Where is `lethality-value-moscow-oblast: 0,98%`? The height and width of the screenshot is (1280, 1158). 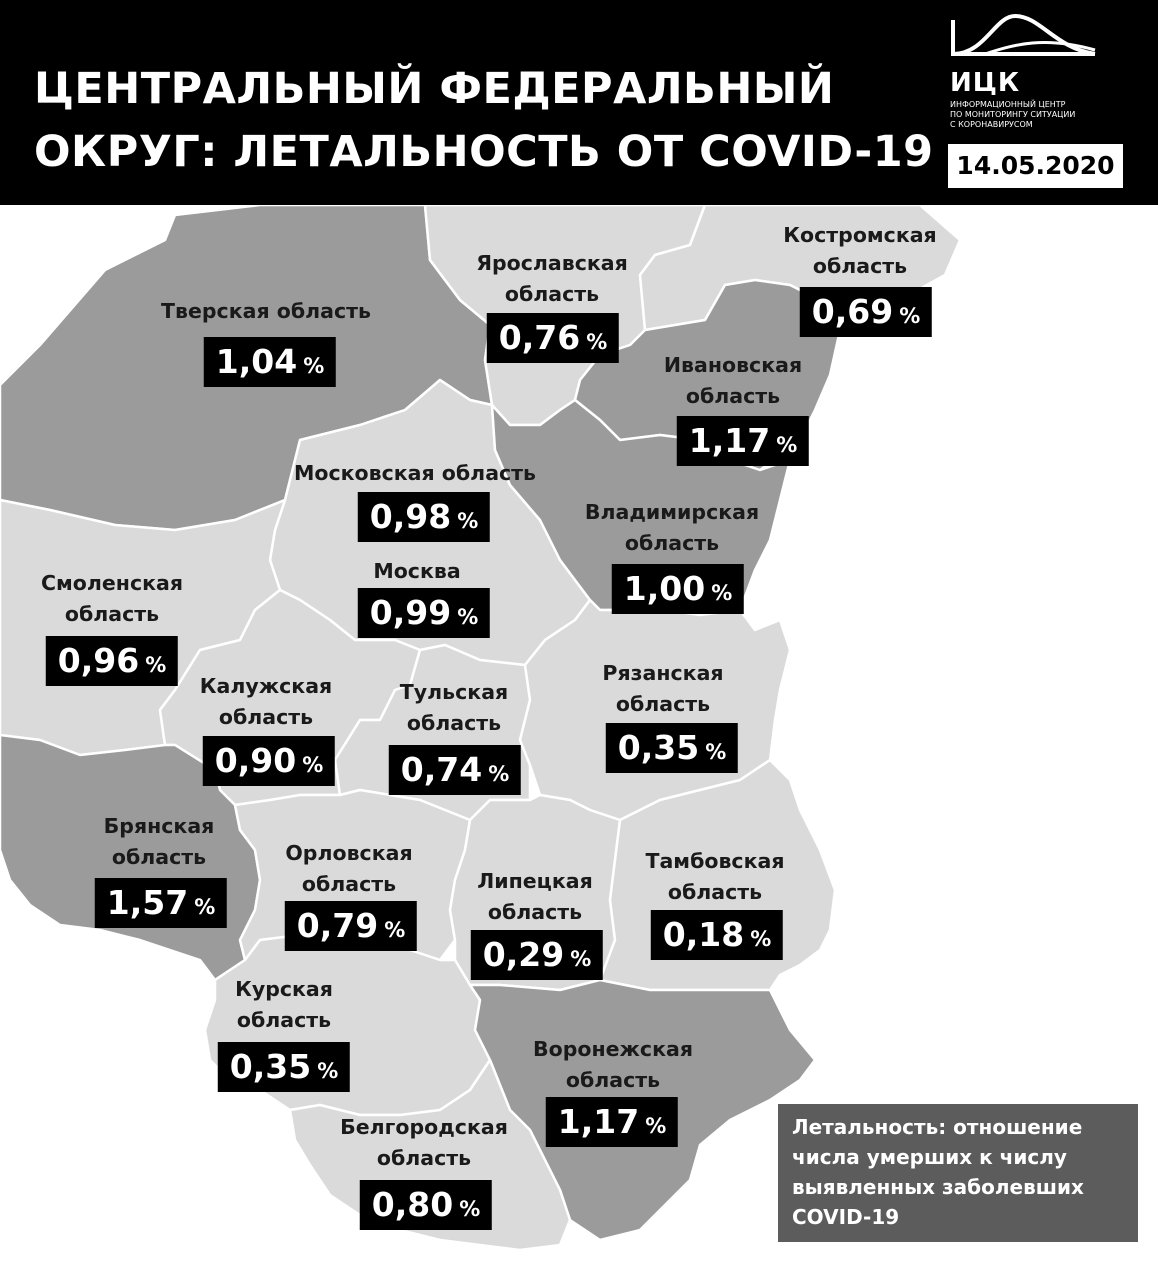
lethality-value-moscow-oblast: 0,98% is located at coordinates (424, 517).